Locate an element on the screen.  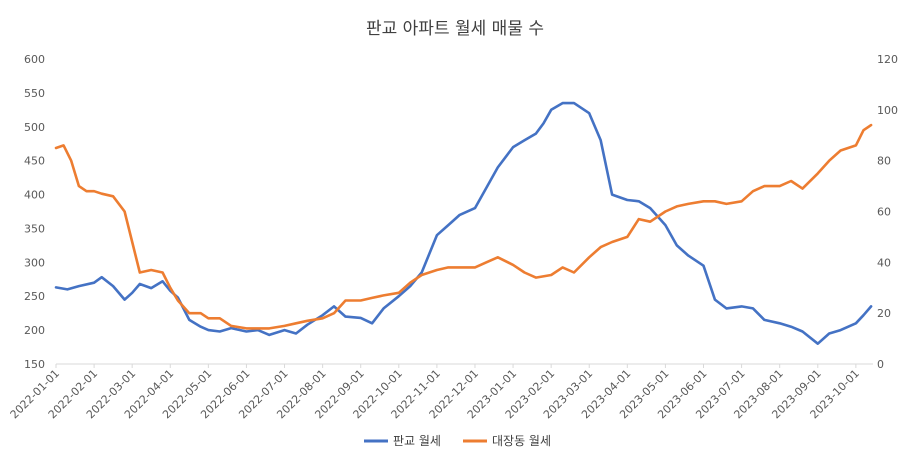
right-y-axis: 0 20 40 60 80 100 120 is located at coordinates (887, 212).